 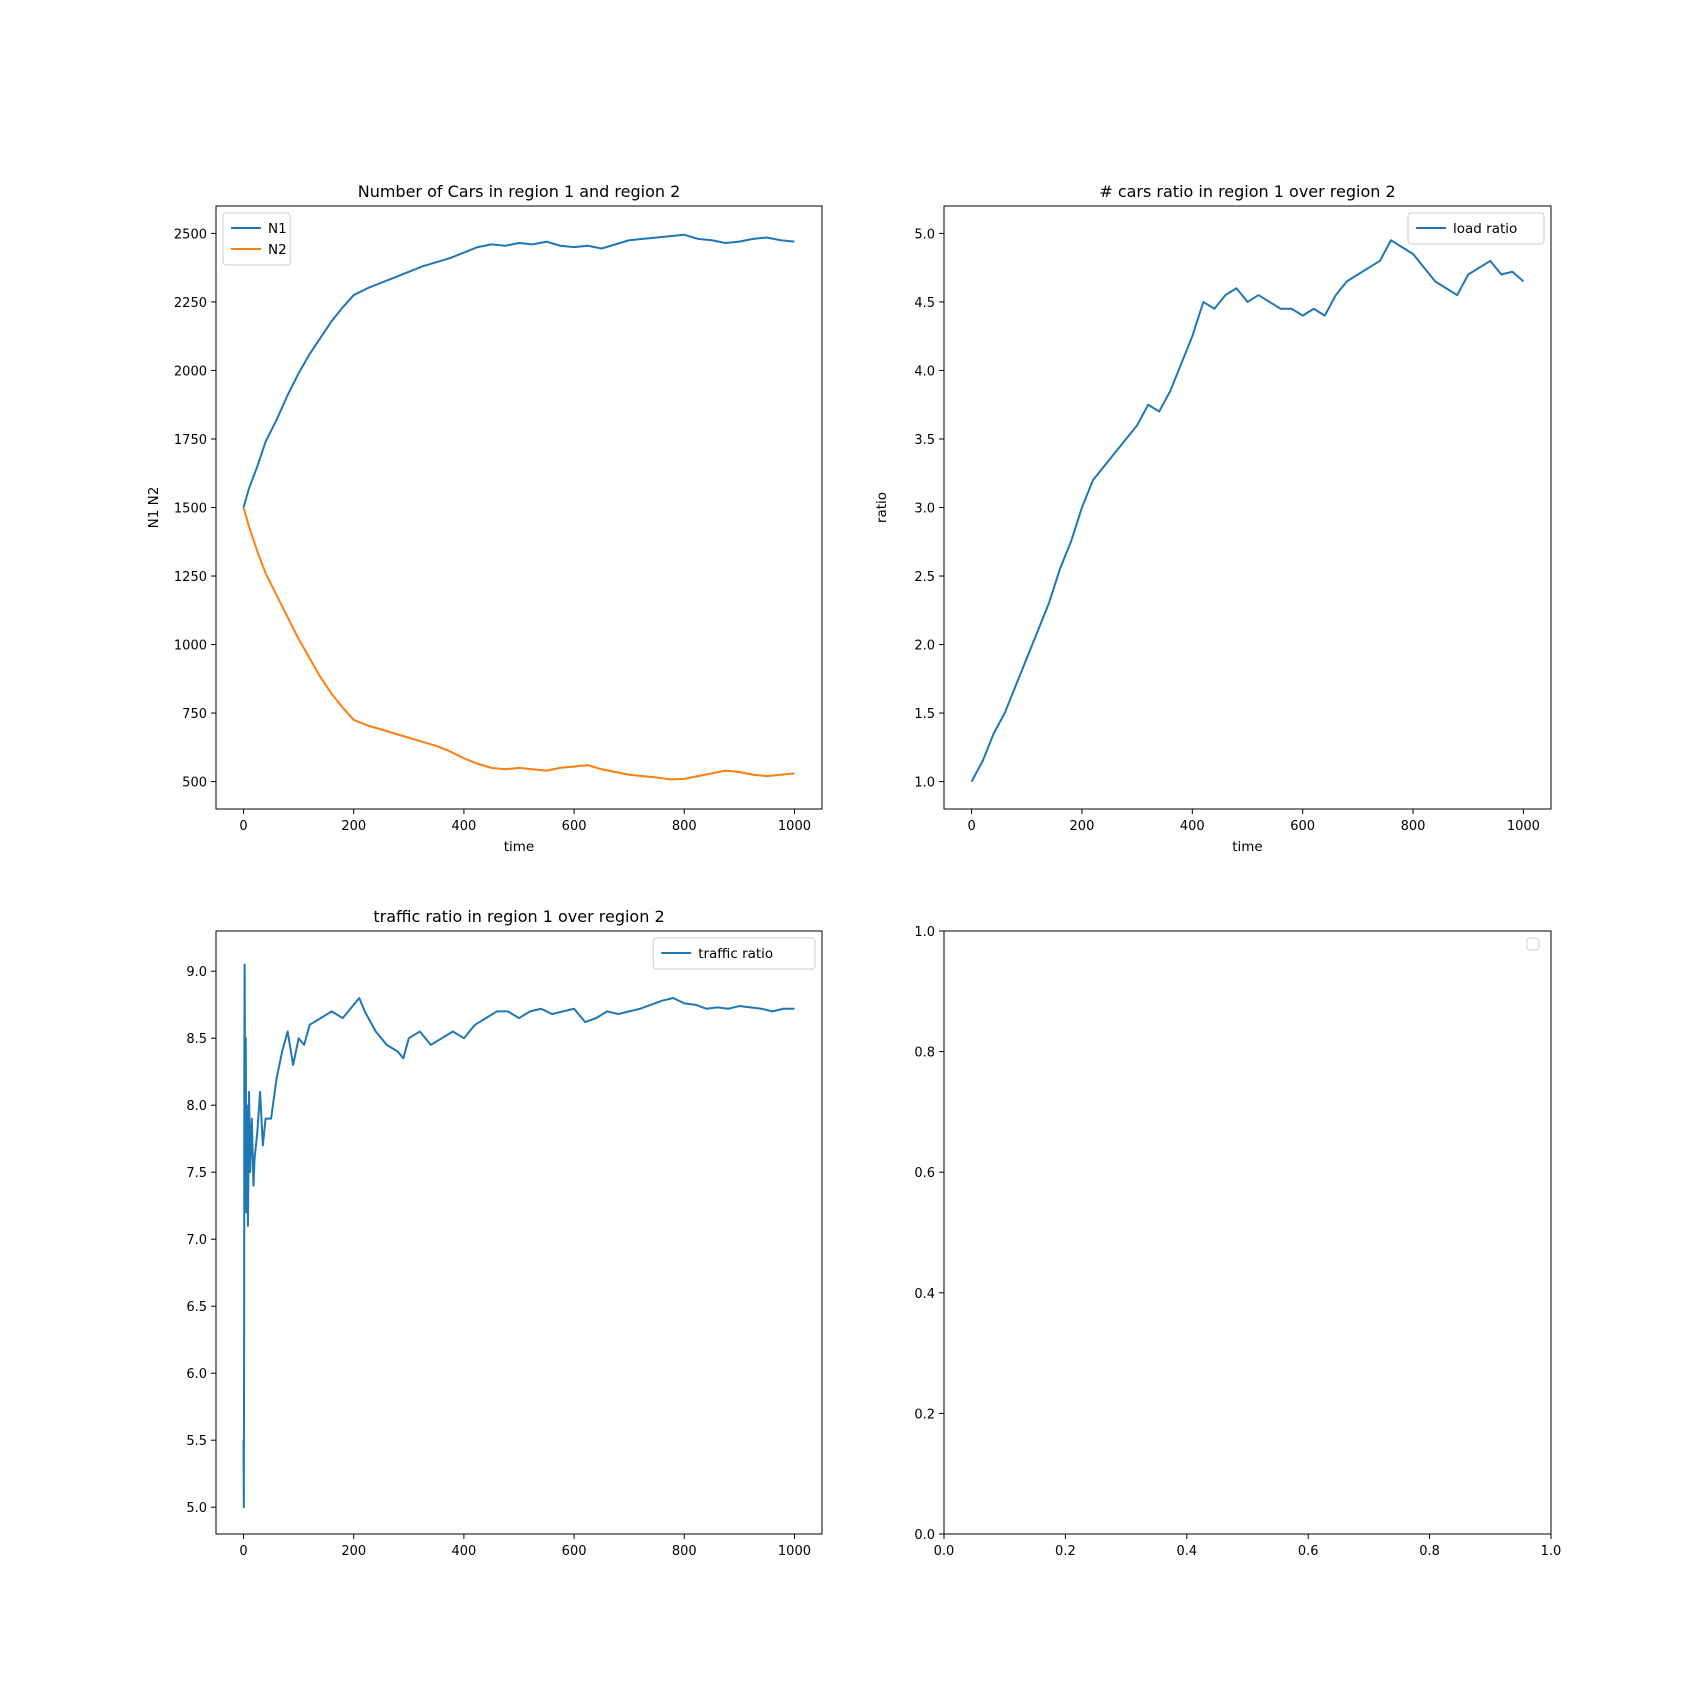 I want to click on y-tick-label: 6.5, so click(x=196, y=1307).